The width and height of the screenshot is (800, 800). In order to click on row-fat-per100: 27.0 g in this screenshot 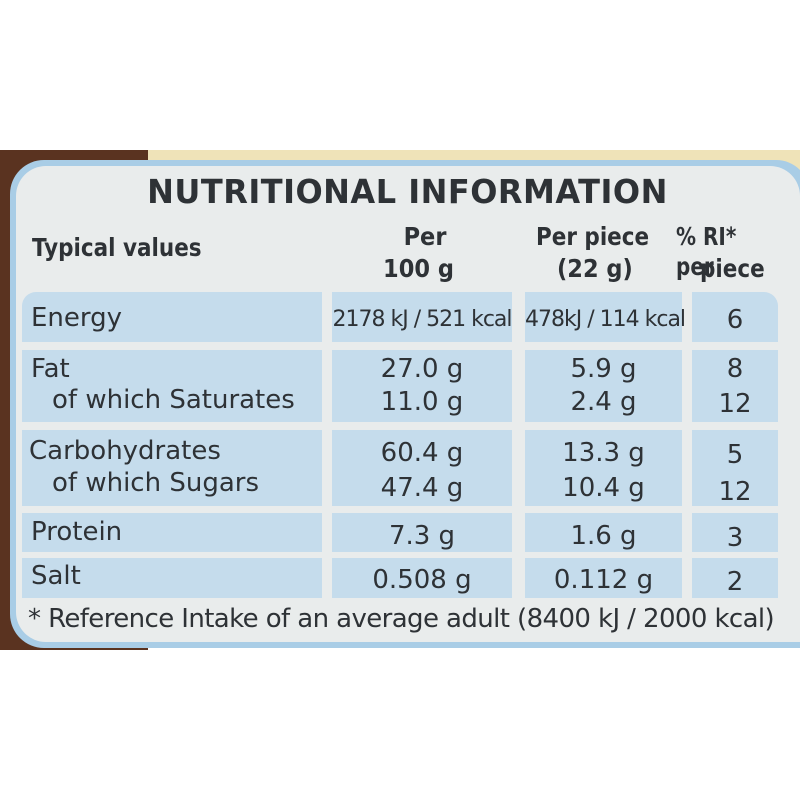, I will do `click(422, 369)`.